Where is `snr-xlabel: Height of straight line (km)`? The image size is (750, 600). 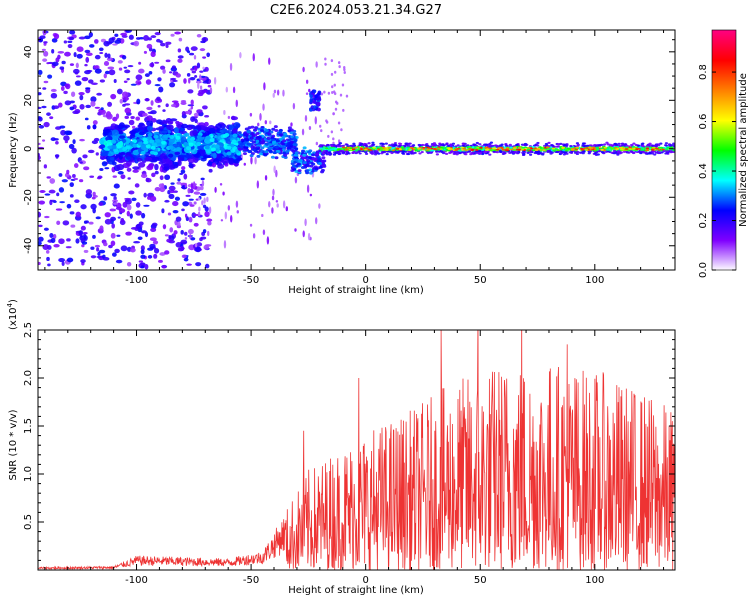 snr-xlabel: Height of straight line (km) is located at coordinates (356, 590).